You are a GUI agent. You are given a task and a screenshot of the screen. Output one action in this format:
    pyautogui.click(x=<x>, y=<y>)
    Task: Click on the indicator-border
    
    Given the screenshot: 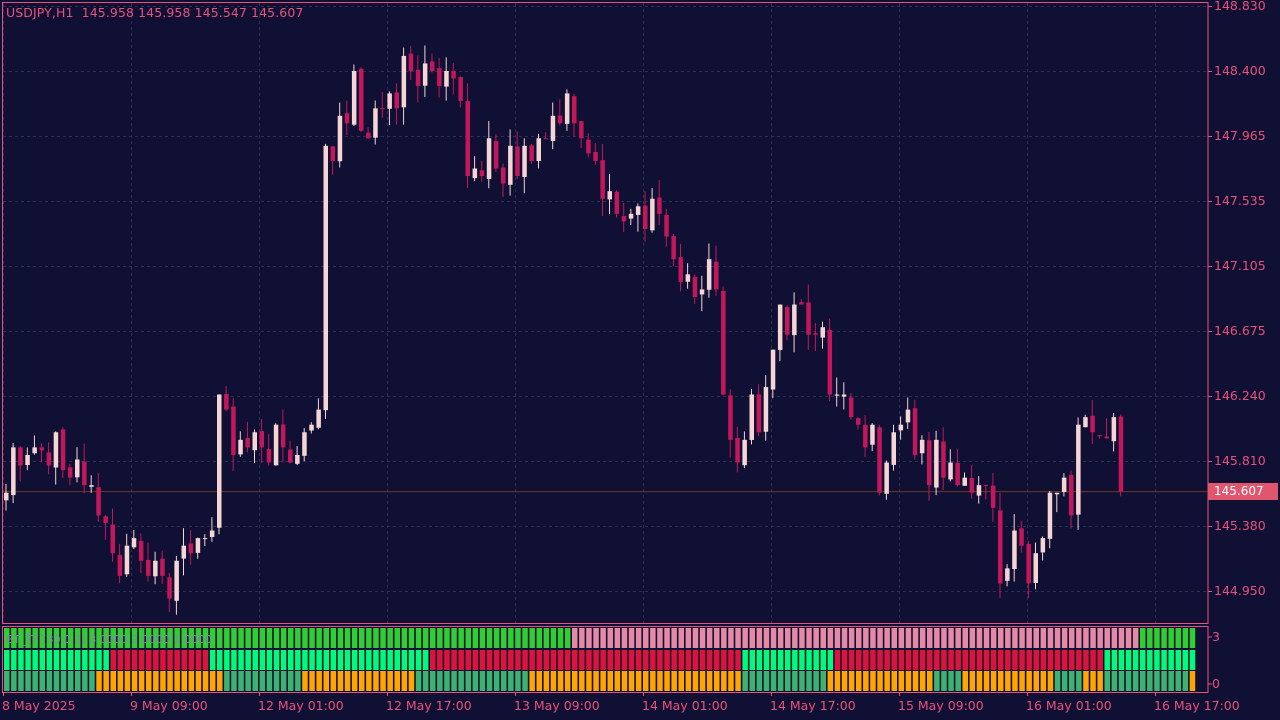 What is the action you would take?
    pyautogui.click(x=605, y=659)
    